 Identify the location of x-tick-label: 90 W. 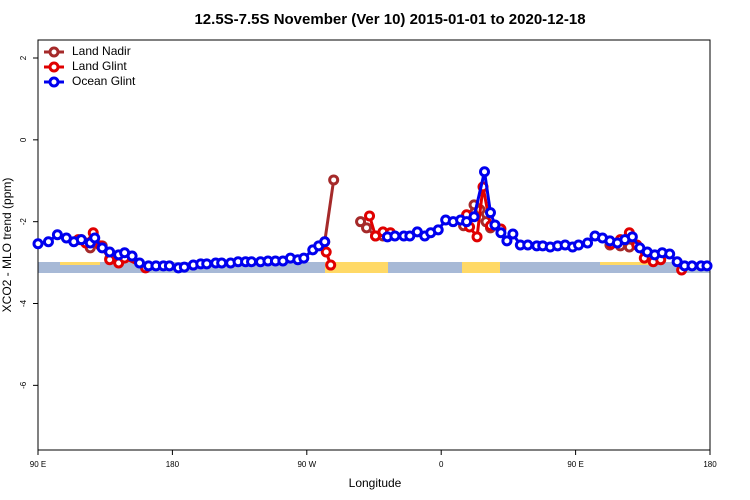
(306, 464).